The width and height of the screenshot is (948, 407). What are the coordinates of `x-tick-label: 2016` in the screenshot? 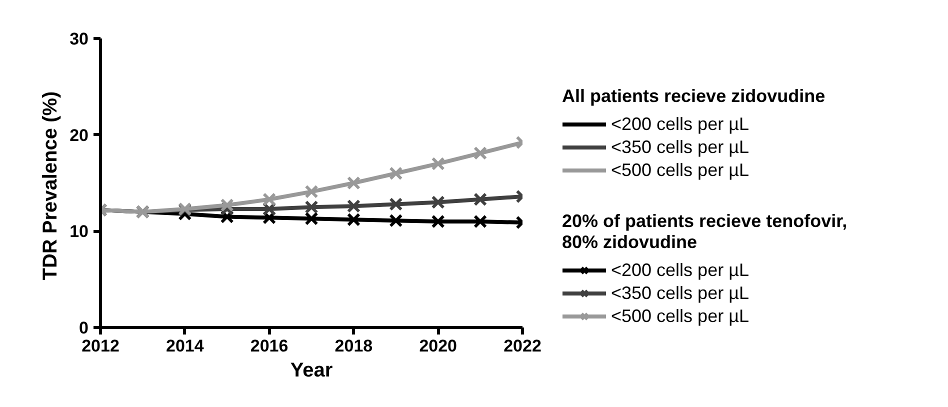 It's located at (269, 346).